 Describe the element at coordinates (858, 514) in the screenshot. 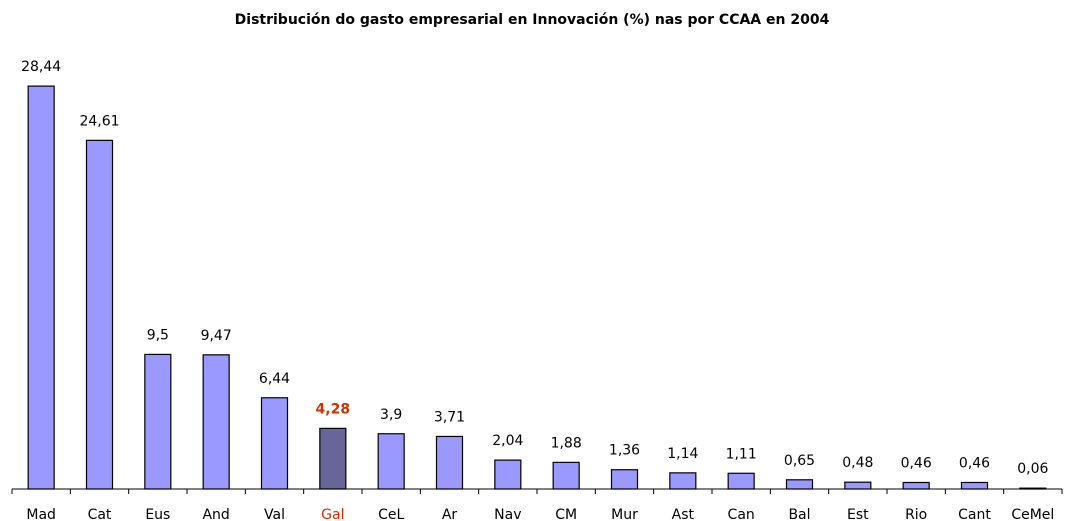

I see `x-tick-label: Est` at that location.